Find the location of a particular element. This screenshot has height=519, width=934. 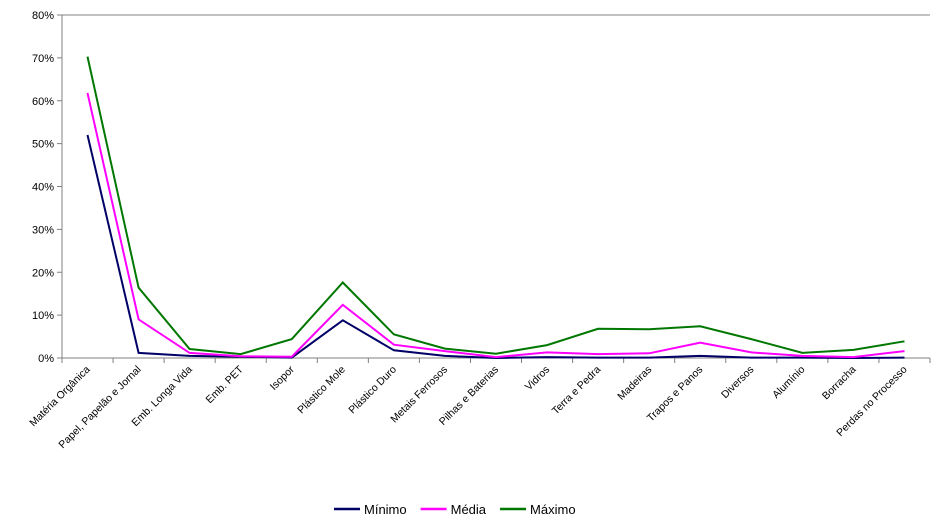

x-category-label: Madeiras is located at coordinates (634, 383).